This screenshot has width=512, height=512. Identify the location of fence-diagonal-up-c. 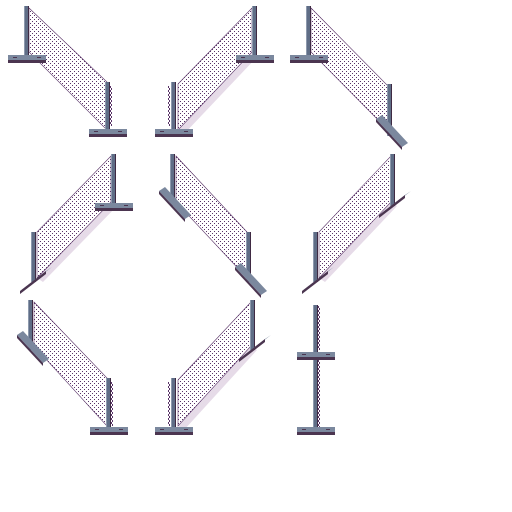
(213, 367).